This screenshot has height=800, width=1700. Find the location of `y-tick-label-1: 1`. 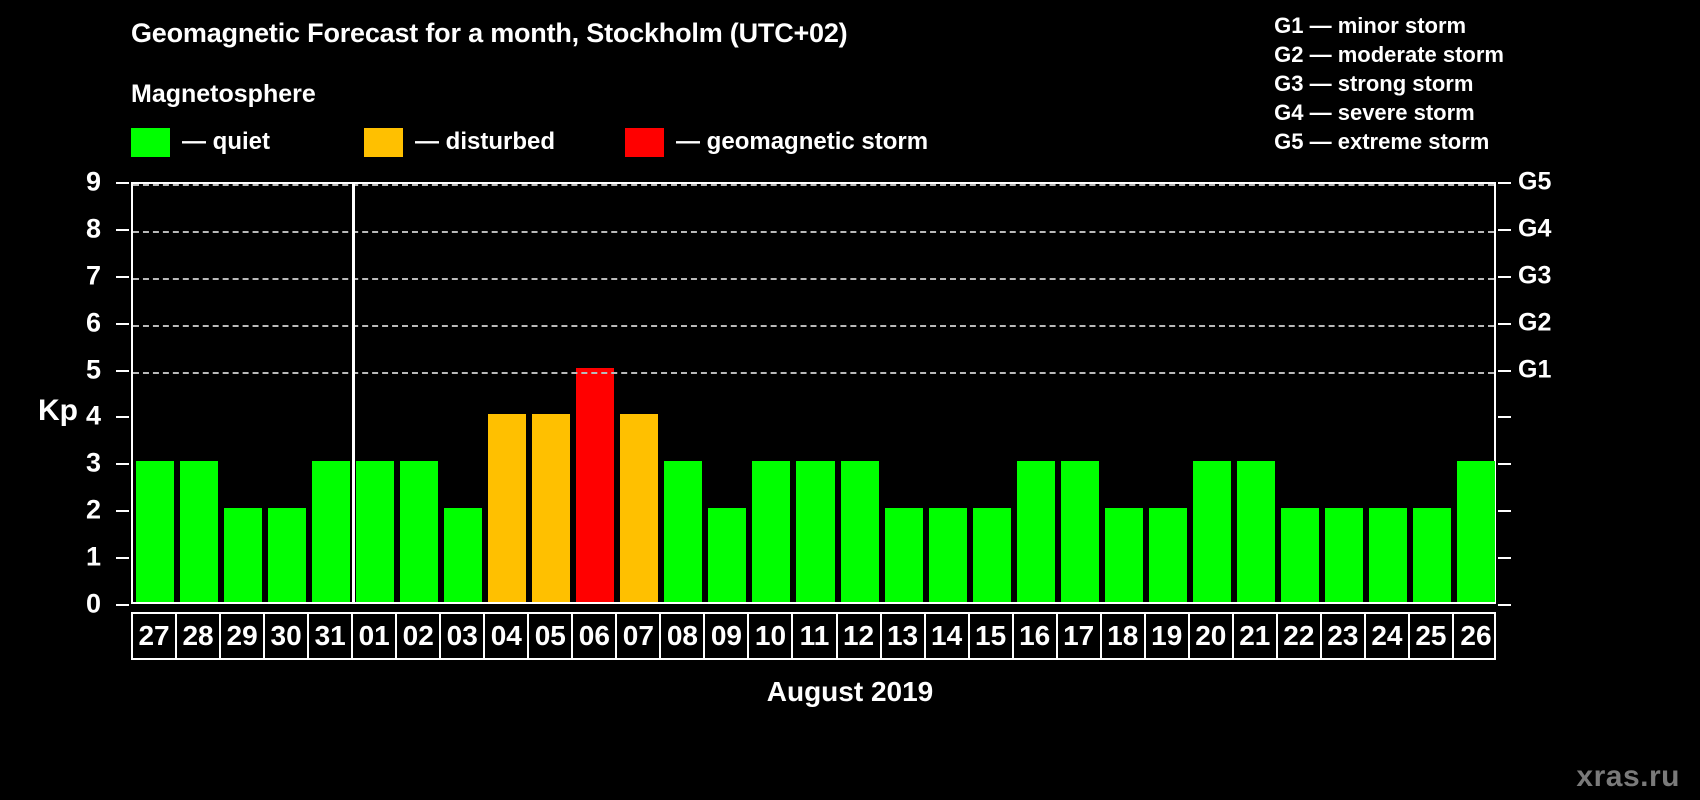

y-tick-label-1: 1 is located at coordinates (93, 556).